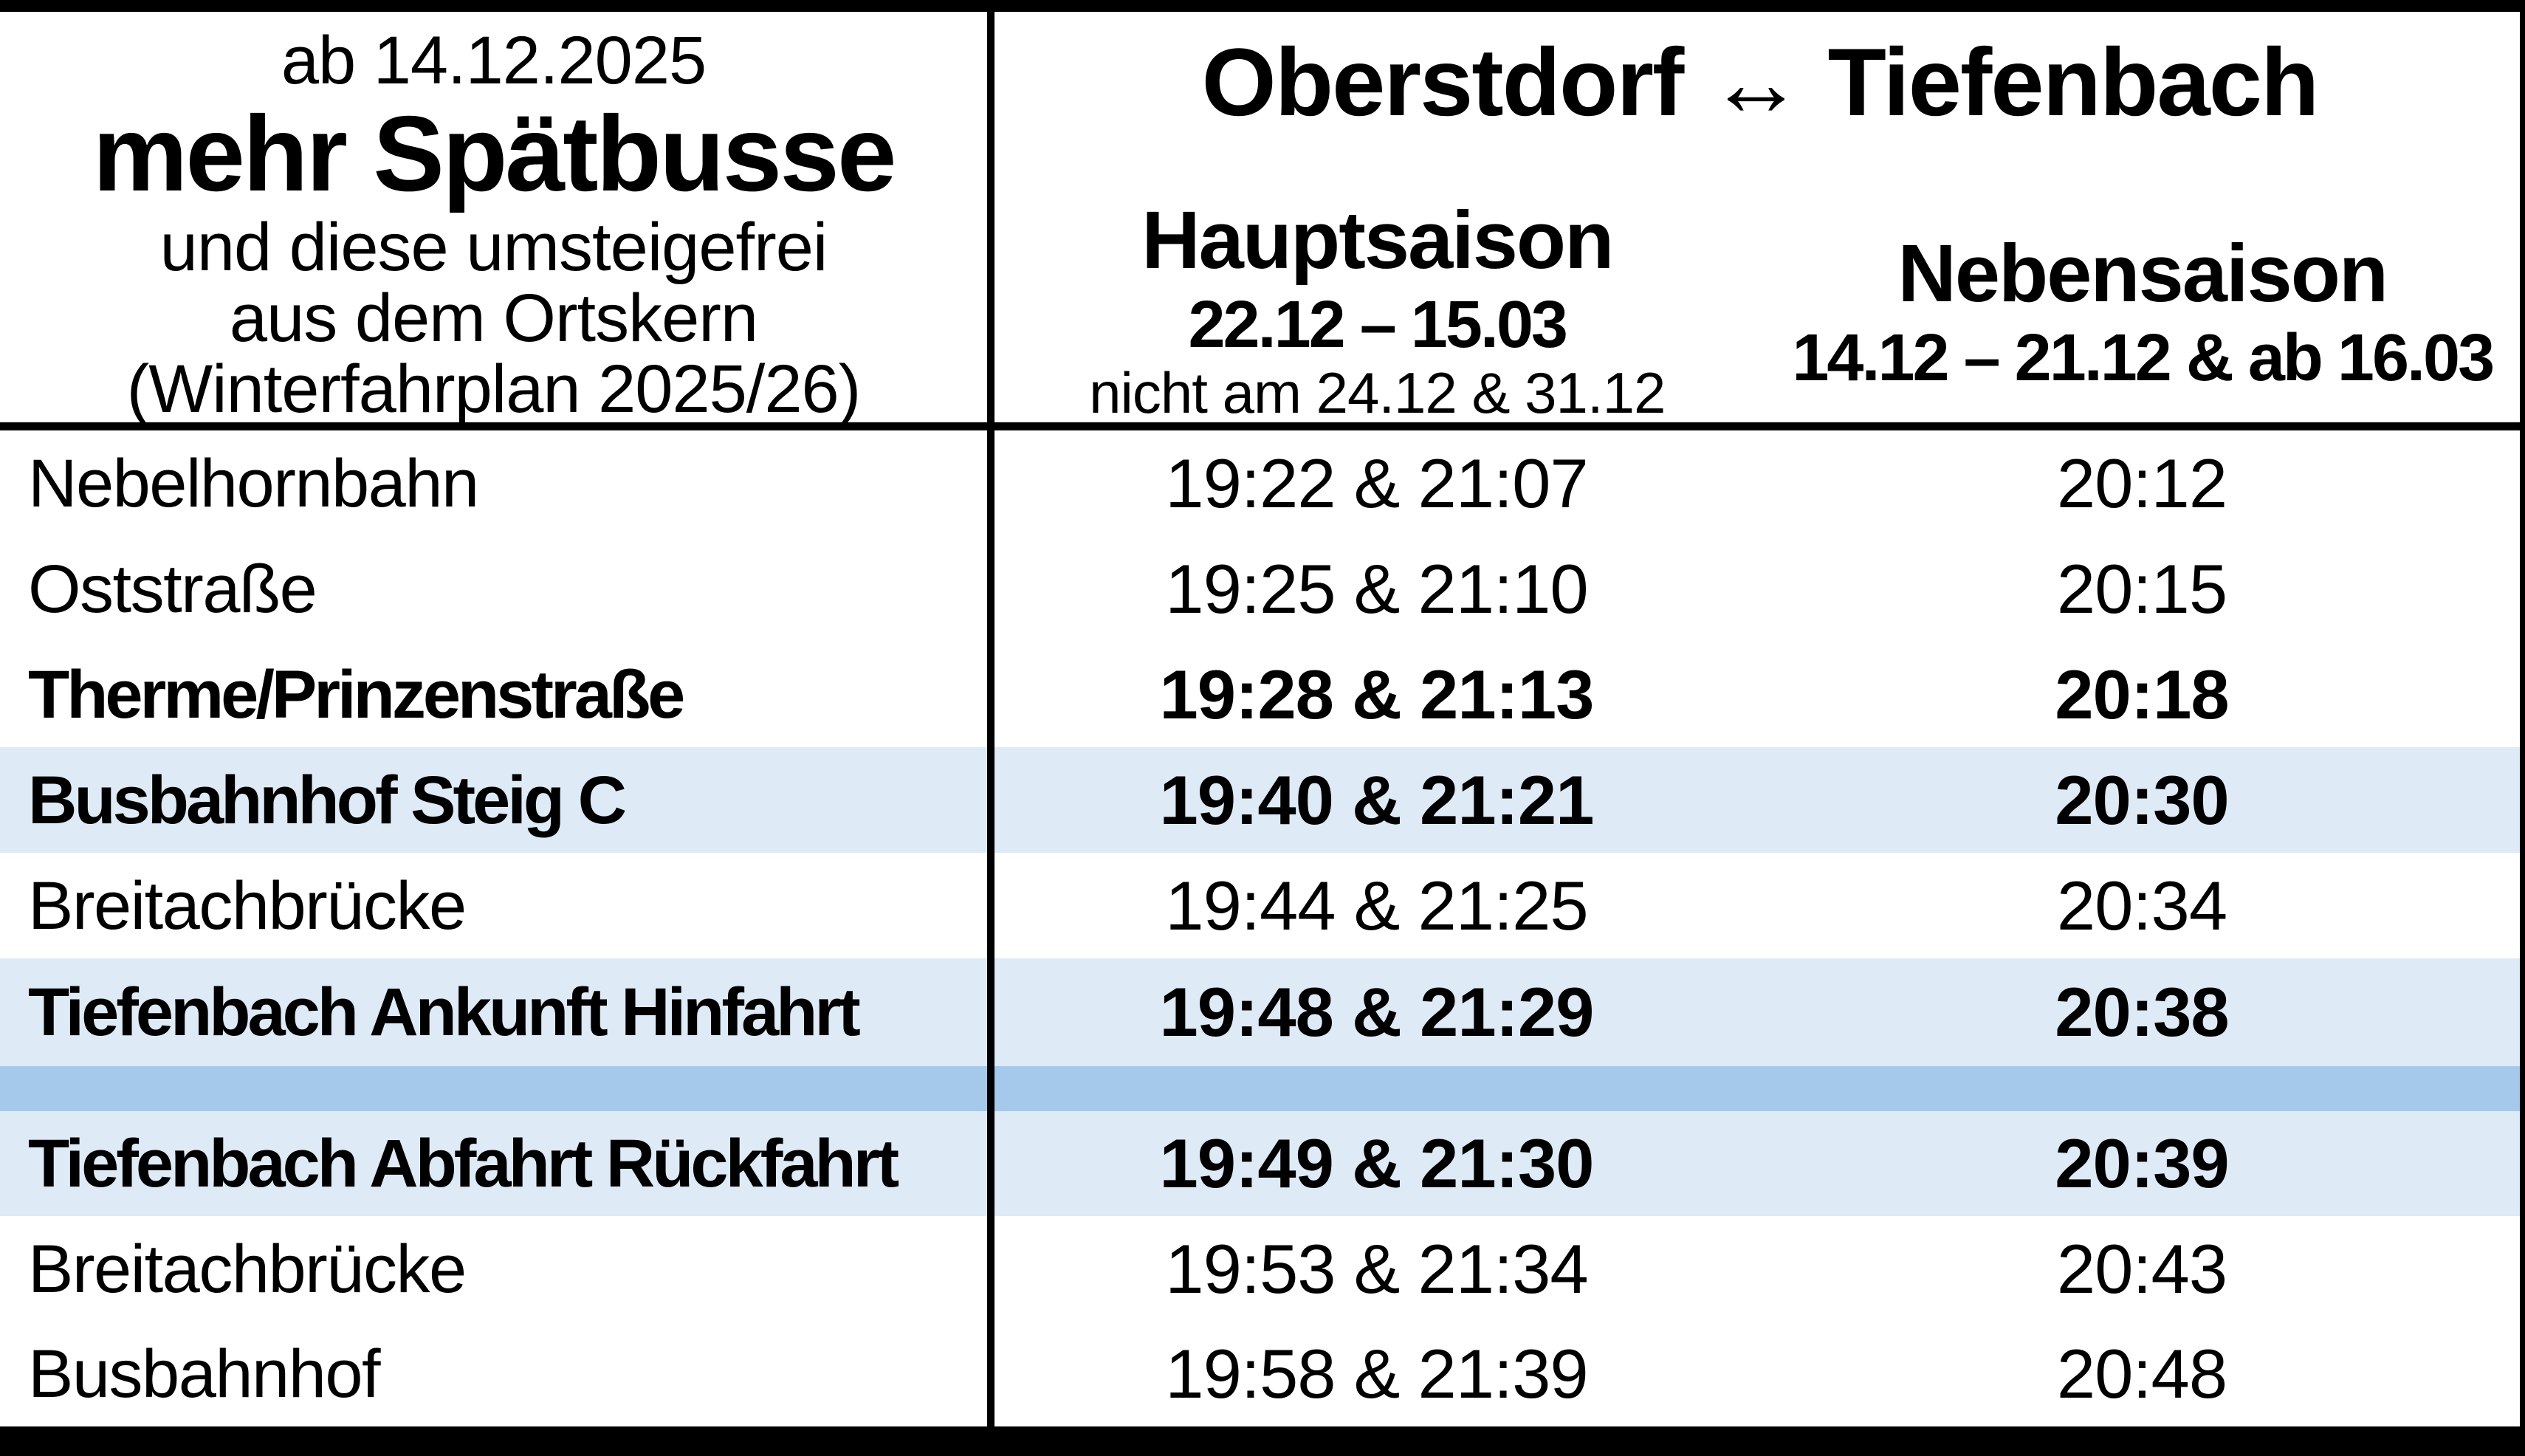  I want to click on nebensaison-time-cell: 20:15, so click(2141, 588).